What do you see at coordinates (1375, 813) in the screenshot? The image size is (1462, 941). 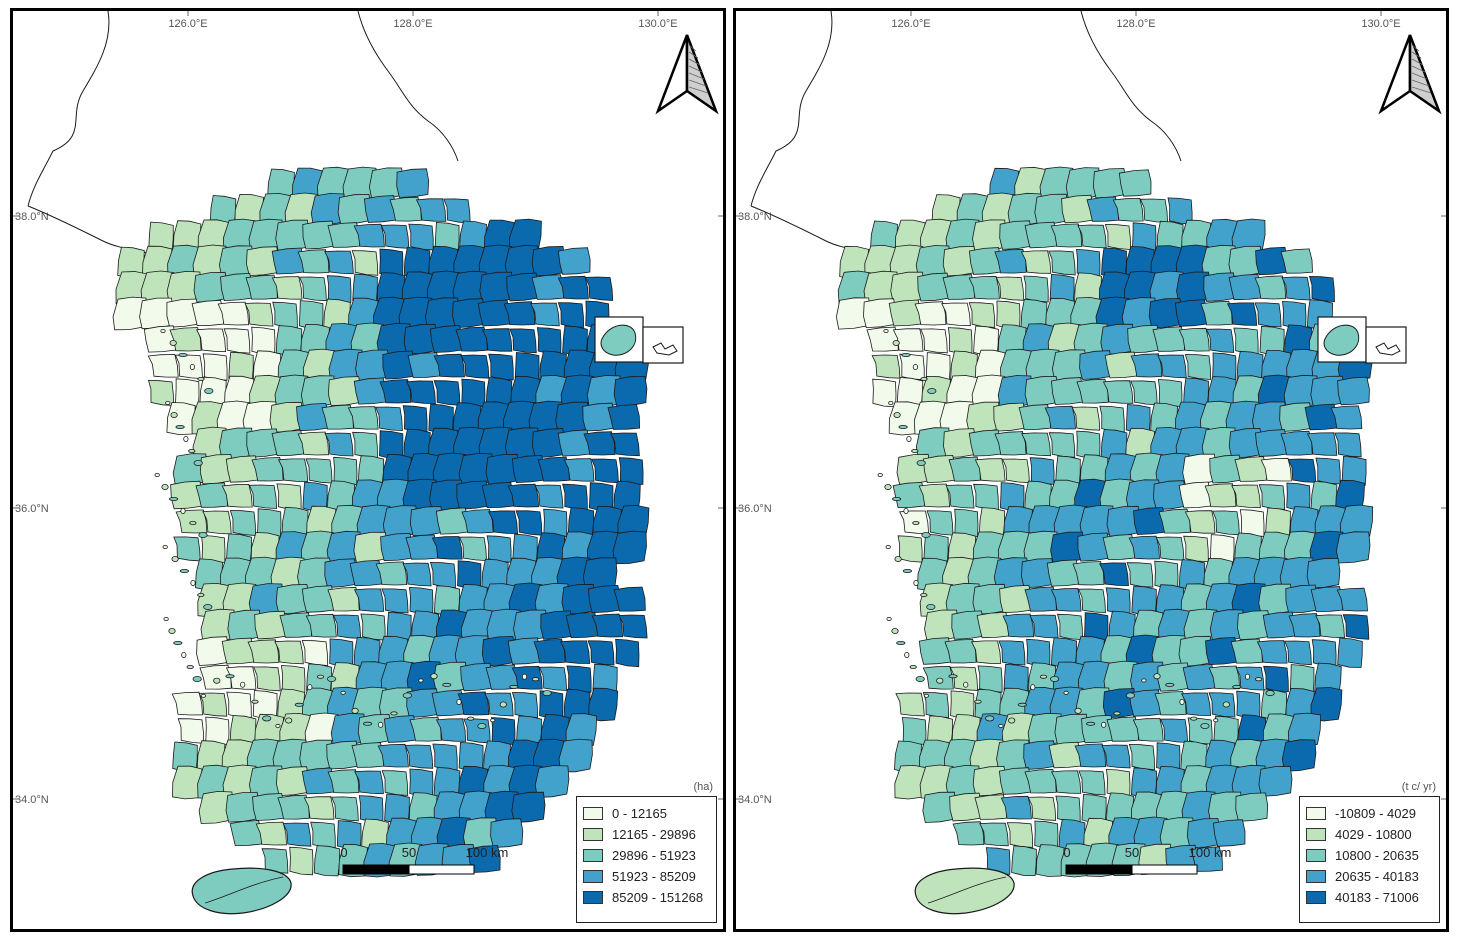 I see `legend-label: -10809 - 4029` at bounding box center [1375, 813].